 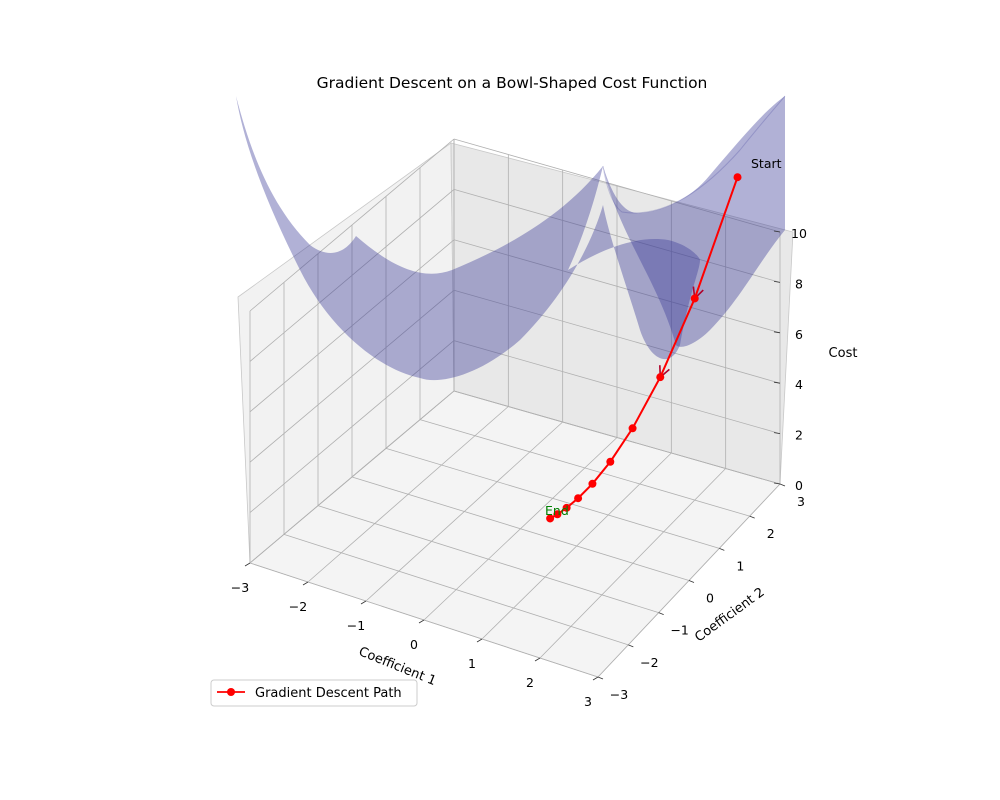 I want to click on legend: Gradient Descent Path, so click(x=314, y=693).